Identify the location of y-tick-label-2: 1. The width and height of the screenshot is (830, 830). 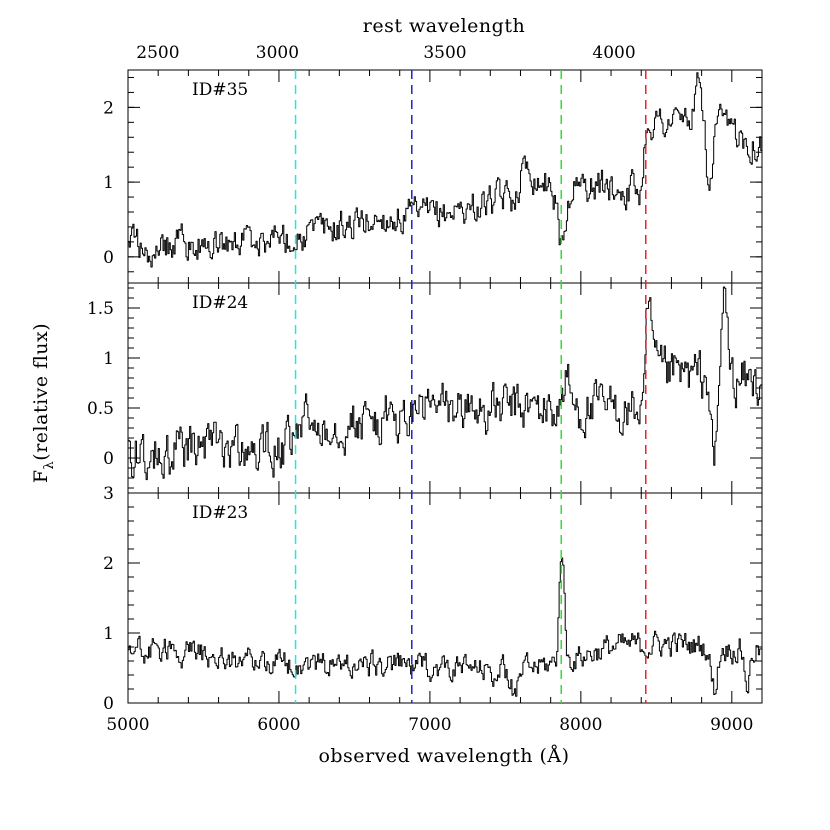
(108, 634).